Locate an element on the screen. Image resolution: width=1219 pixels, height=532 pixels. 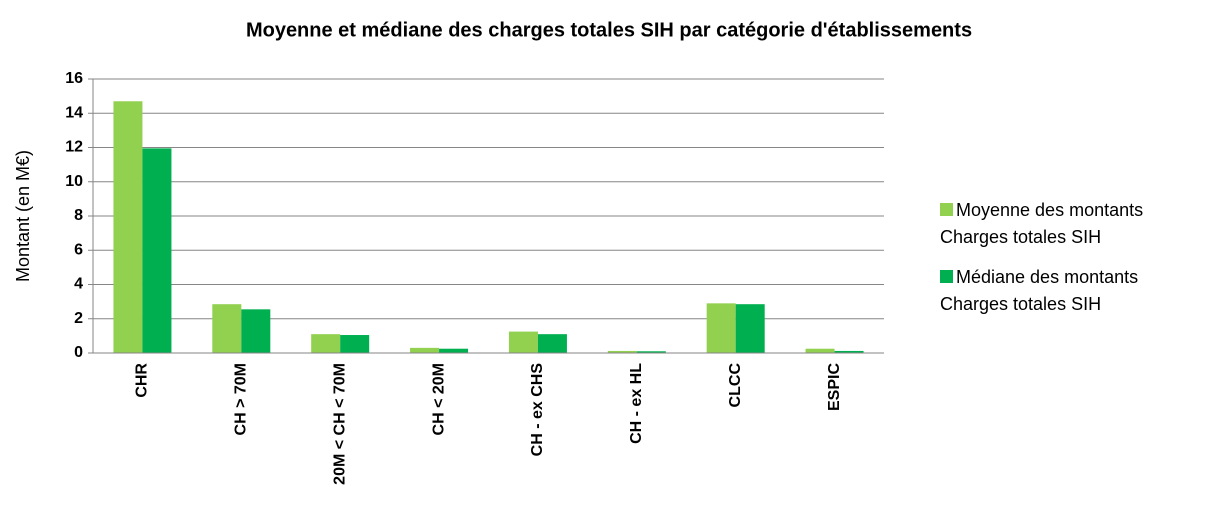
x-tick-label: ESPIC is located at coordinates (834, 387).